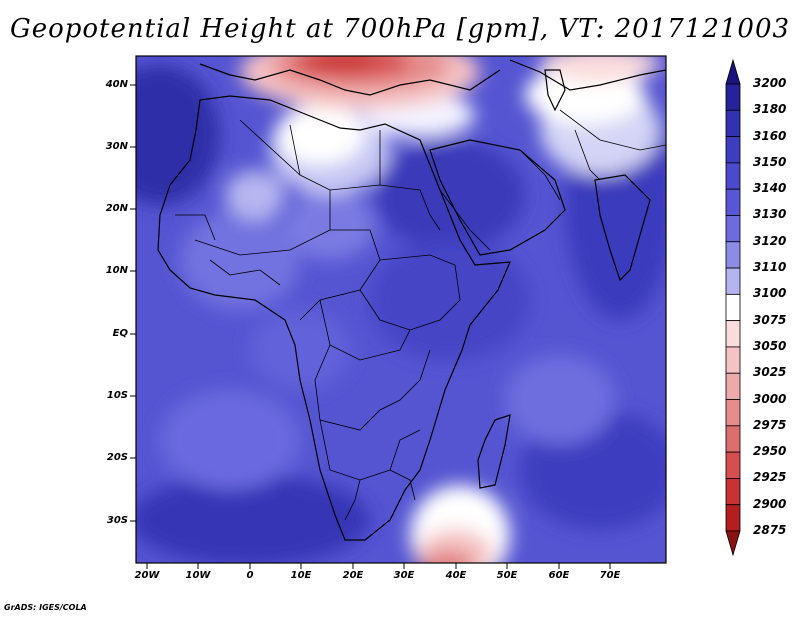  Describe the element at coordinates (770, 451) in the screenshot. I see `colorbar-level-label: 2950` at that location.